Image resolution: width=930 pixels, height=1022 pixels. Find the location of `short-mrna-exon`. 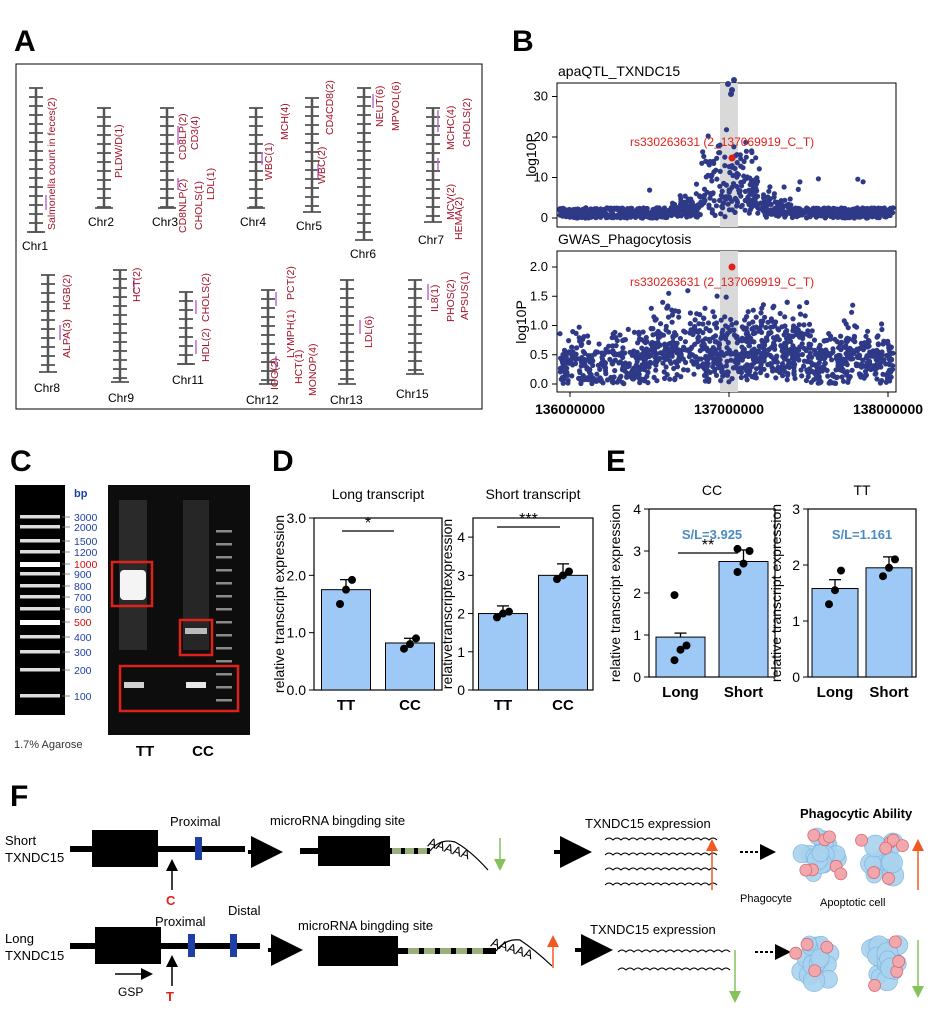

short-mrna-exon is located at coordinates (354, 851).